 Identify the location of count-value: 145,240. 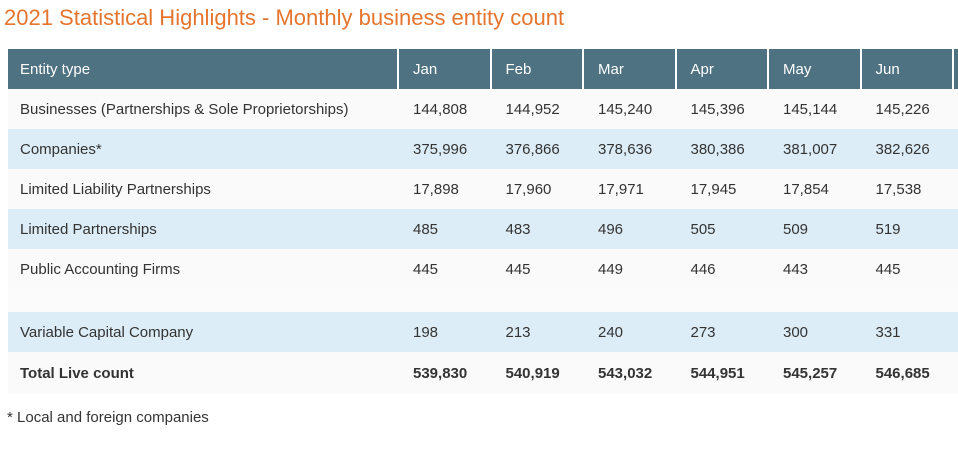
(625, 109).